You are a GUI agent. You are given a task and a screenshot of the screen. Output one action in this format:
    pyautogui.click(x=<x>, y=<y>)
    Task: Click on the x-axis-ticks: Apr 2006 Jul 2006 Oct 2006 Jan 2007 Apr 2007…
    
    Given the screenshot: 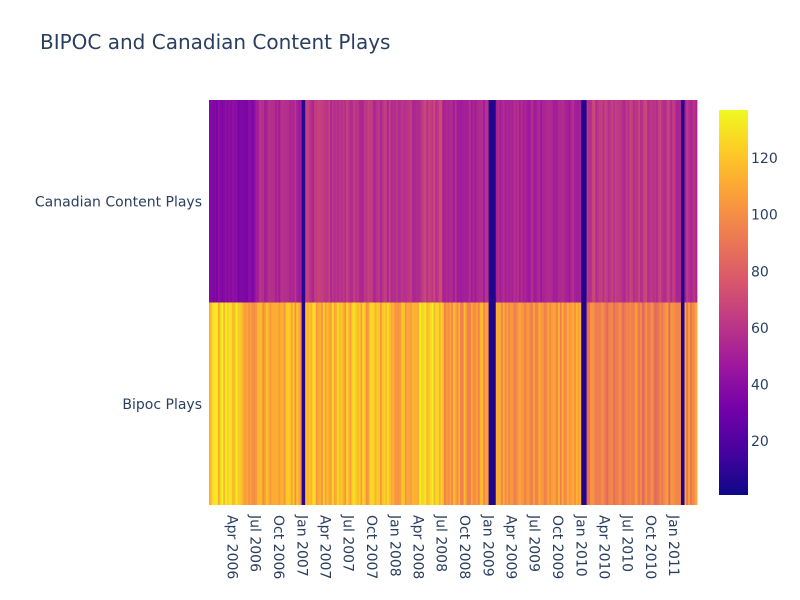 What is the action you would take?
    pyautogui.click(x=453, y=546)
    